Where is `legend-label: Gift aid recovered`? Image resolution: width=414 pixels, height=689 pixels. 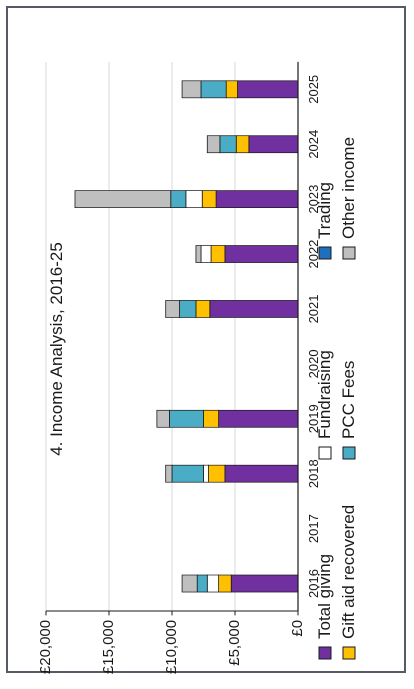 legend-label: Gift aid recovered is located at coordinates (348, 572).